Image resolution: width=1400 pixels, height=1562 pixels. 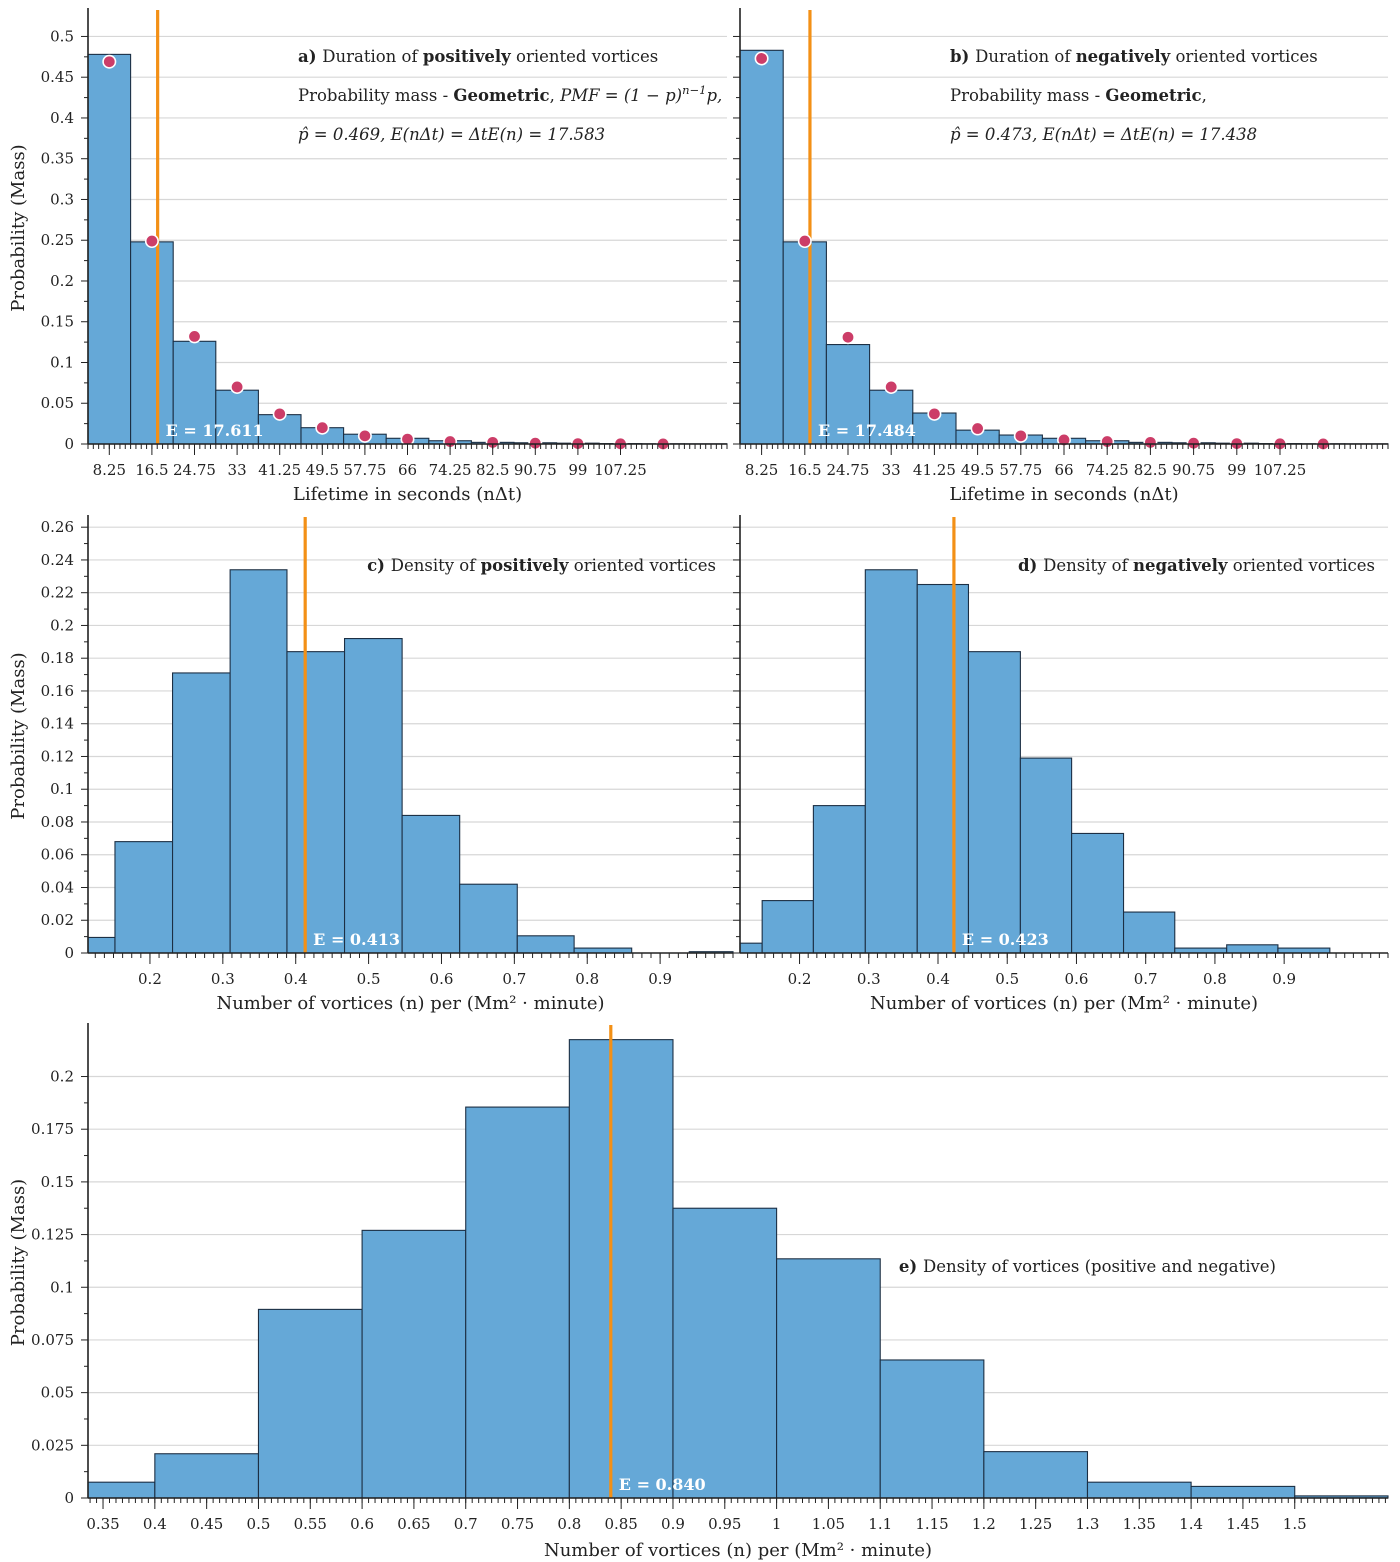 I want to click on mean-label: E = 0.840, so click(x=662, y=1484).